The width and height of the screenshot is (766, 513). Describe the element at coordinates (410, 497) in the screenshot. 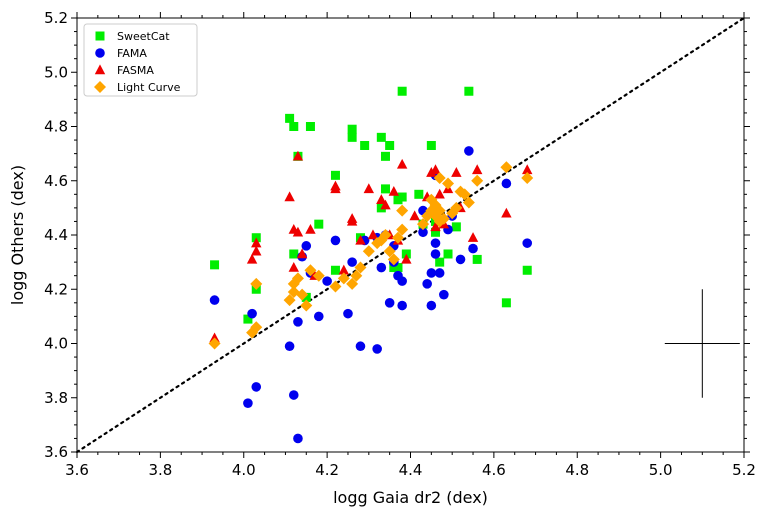

I see `x-axis-label: logg Gaia dr2 (dex)` at that location.